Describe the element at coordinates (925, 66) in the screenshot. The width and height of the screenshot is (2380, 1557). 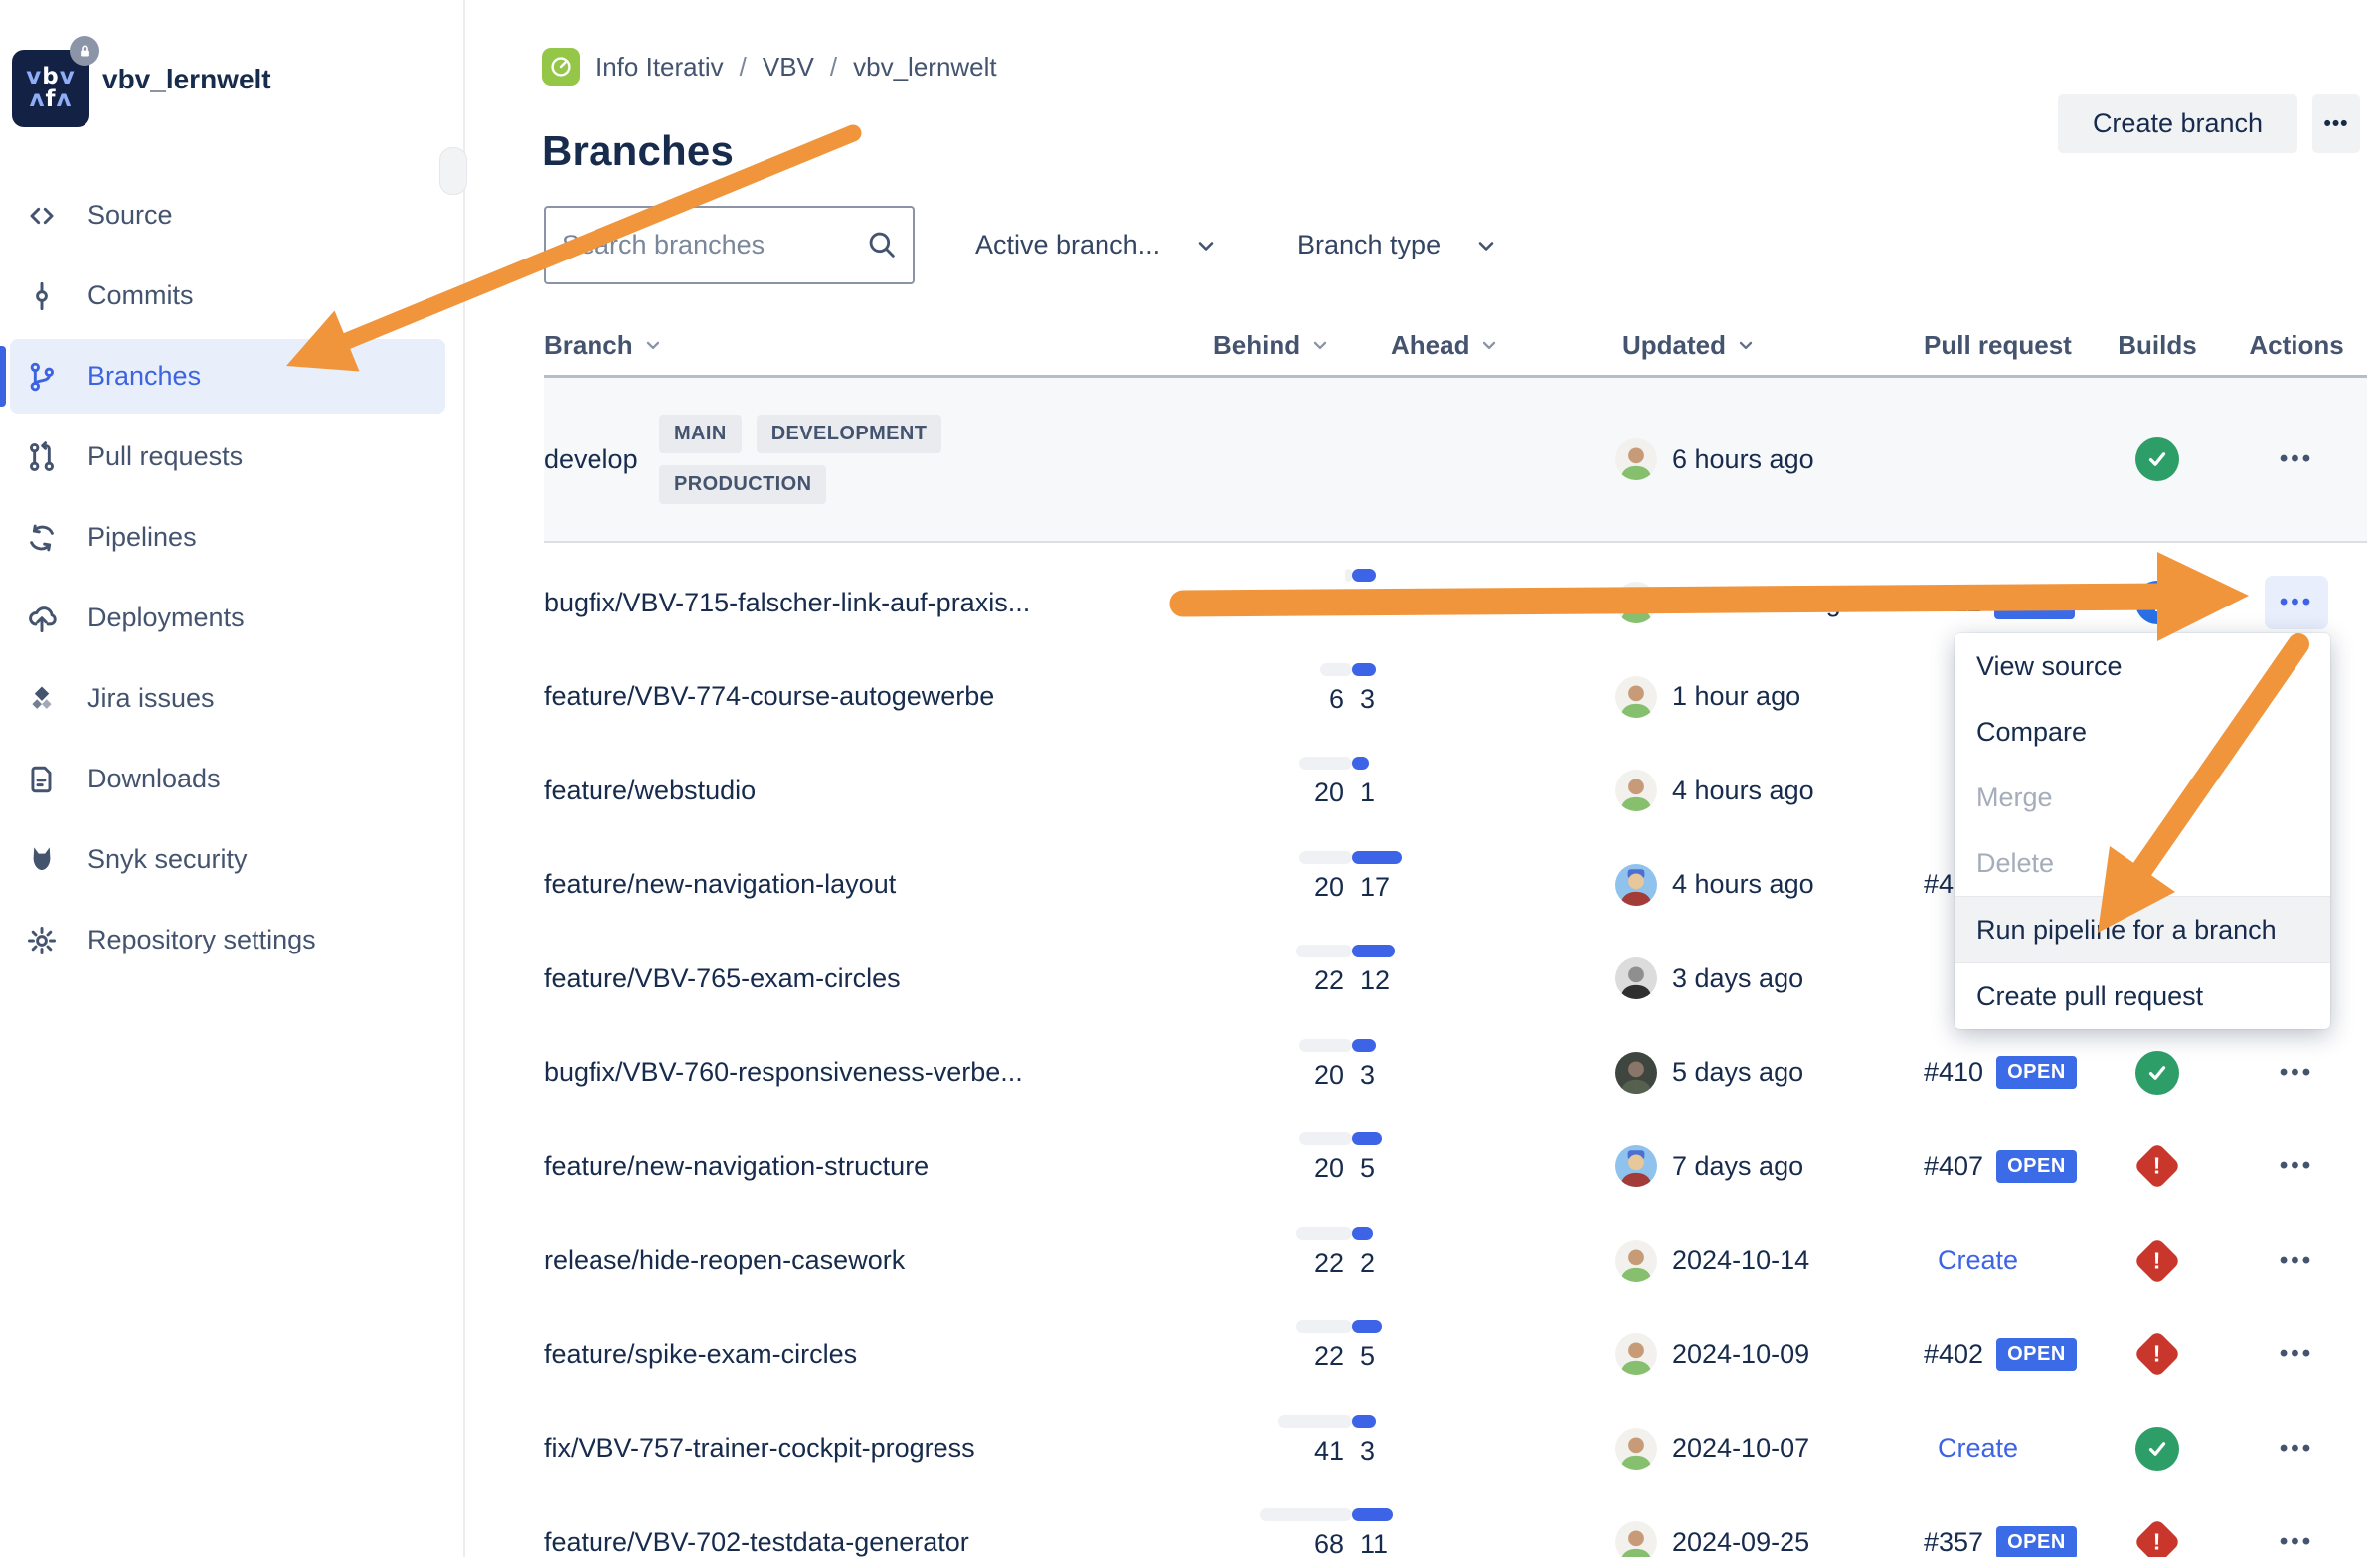
I see `breadcrumb-link: vbv_lernwelt` at that location.